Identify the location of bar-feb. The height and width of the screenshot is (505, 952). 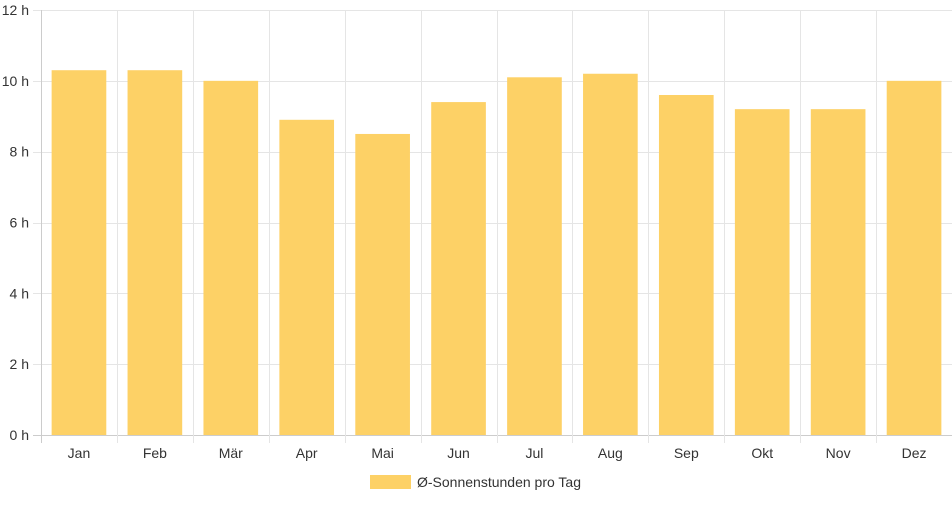
(155, 252).